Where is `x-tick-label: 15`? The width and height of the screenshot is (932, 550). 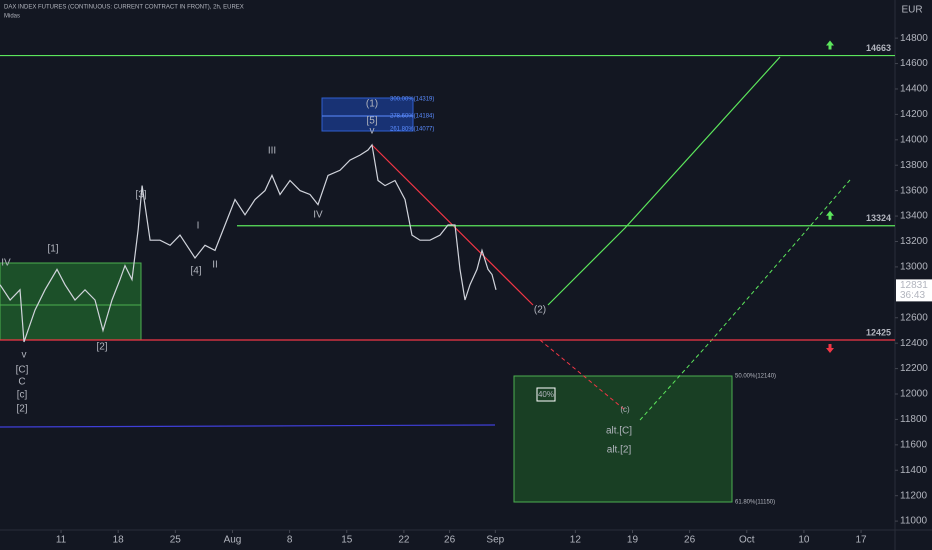
x-tick-label: 15 is located at coordinates (347, 540).